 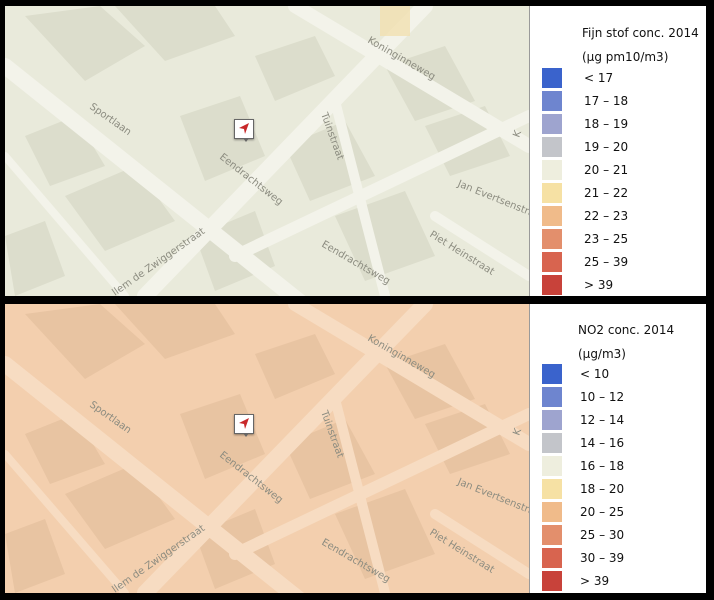 What do you see at coordinates (602, 466) in the screenshot?
I see `legend-label: 16 – 18` at bounding box center [602, 466].